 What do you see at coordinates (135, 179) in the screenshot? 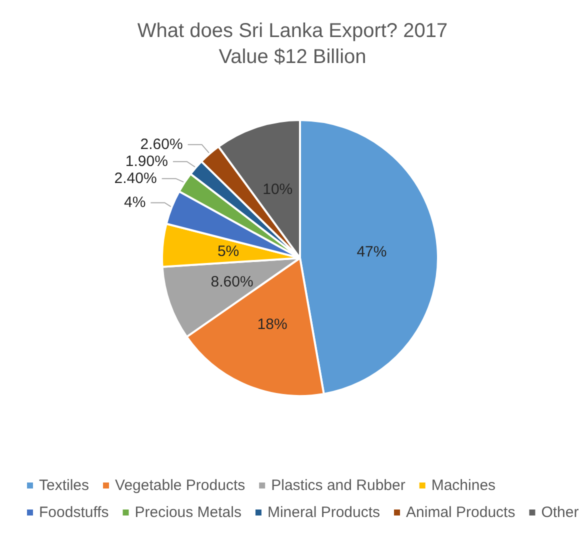
I see `data-label: 2.40%` at bounding box center [135, 179].